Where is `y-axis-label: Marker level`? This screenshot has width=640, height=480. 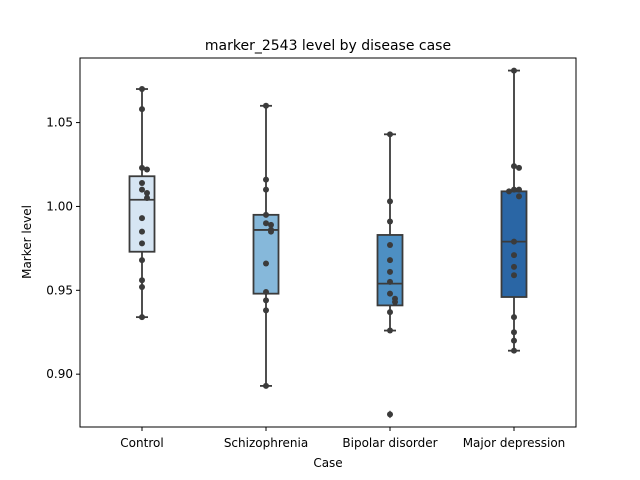 y-axis-label: Marker level is located at coordinates (27, 242).